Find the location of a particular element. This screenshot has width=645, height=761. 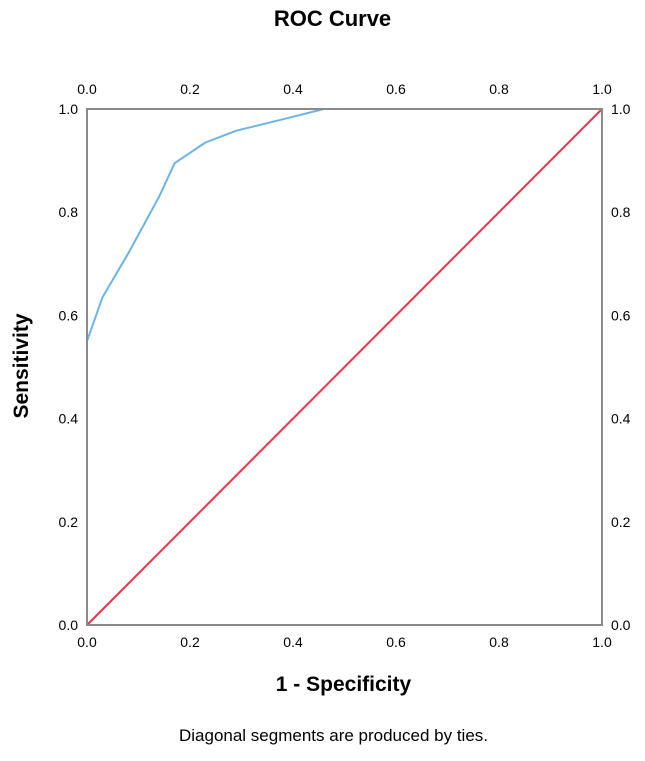

x-tick-label-top: 0.2 is located at coordinates (190, 89).